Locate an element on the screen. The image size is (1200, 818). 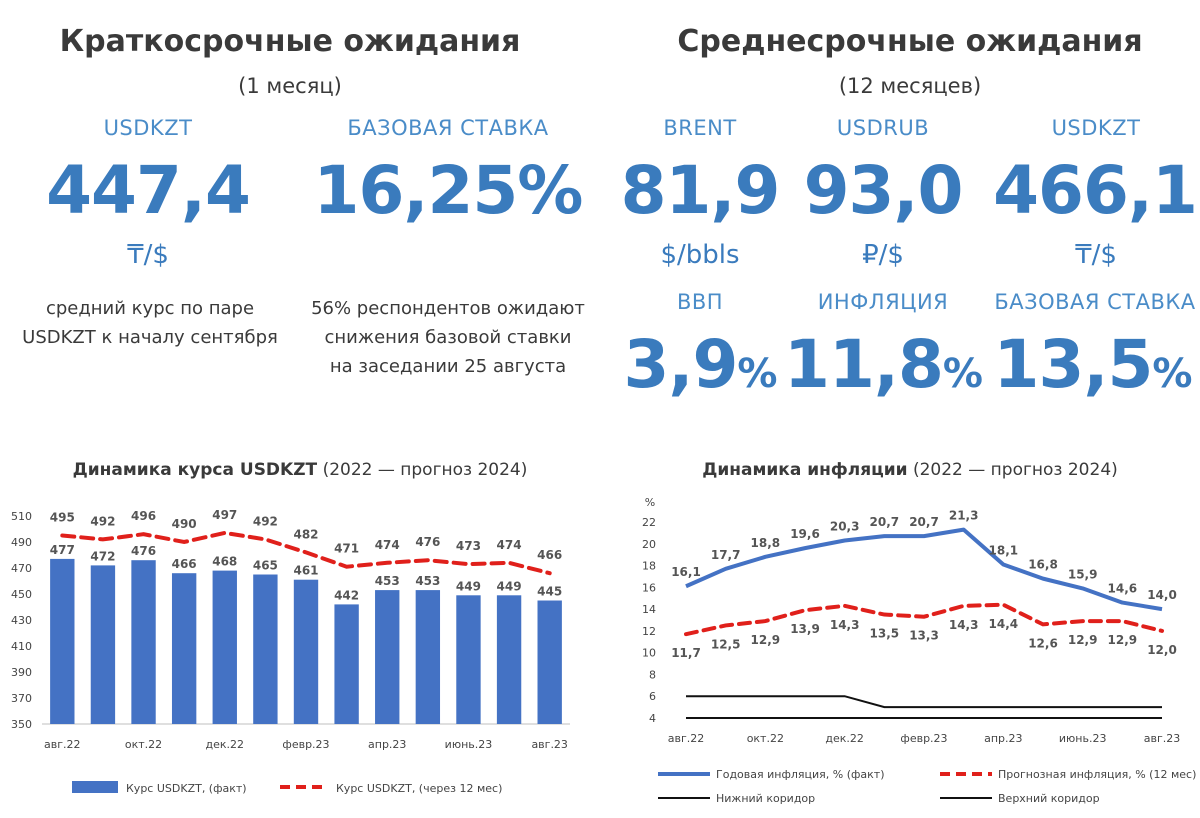
kpi-rate-short-note-line2: снижения базовой ставки is located at coordinates (448, 337).